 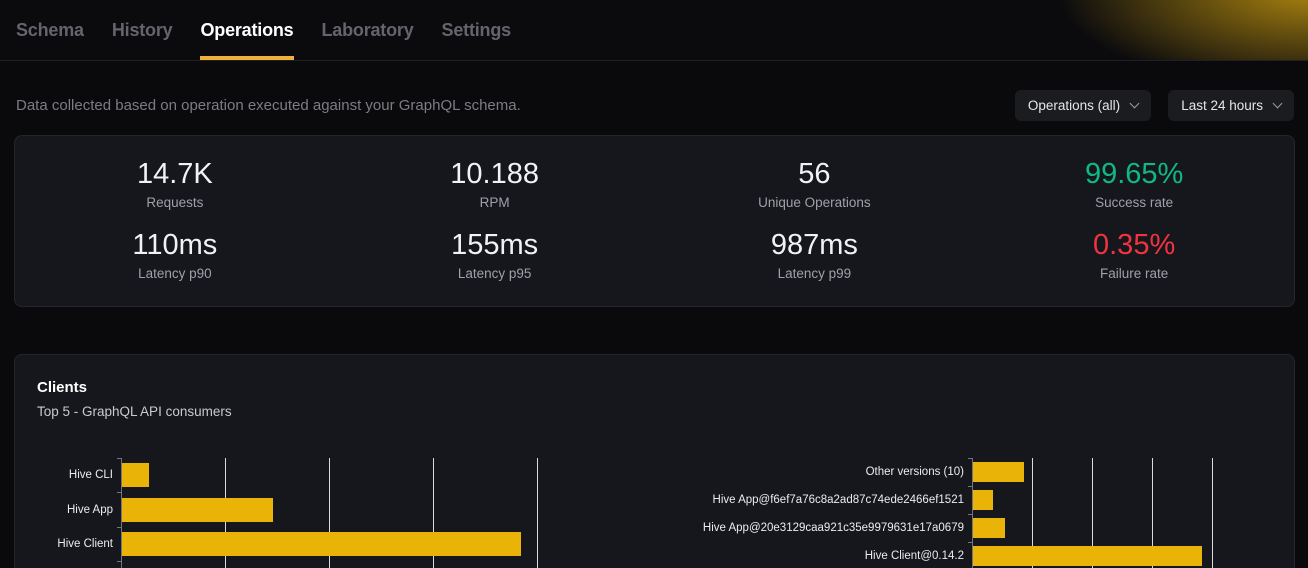 What do you see at coordinates (814, 274) in the screenshot?
I see `stat-label: Latency p99` at bounding box center [814, 274].